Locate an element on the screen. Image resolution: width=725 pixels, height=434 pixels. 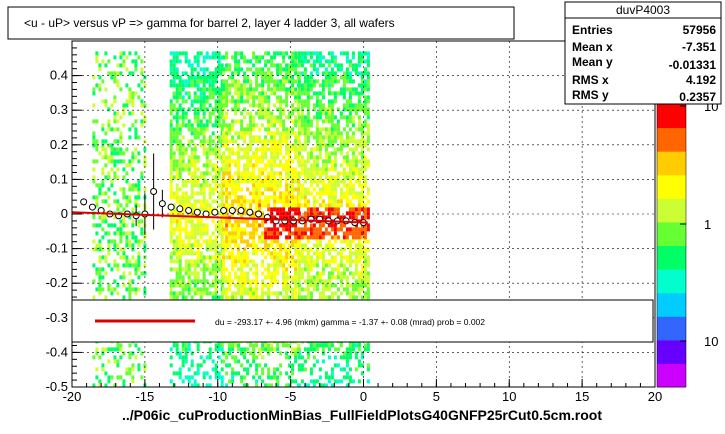
stats-label-entries: Entries is located at coordinates (592, 30).